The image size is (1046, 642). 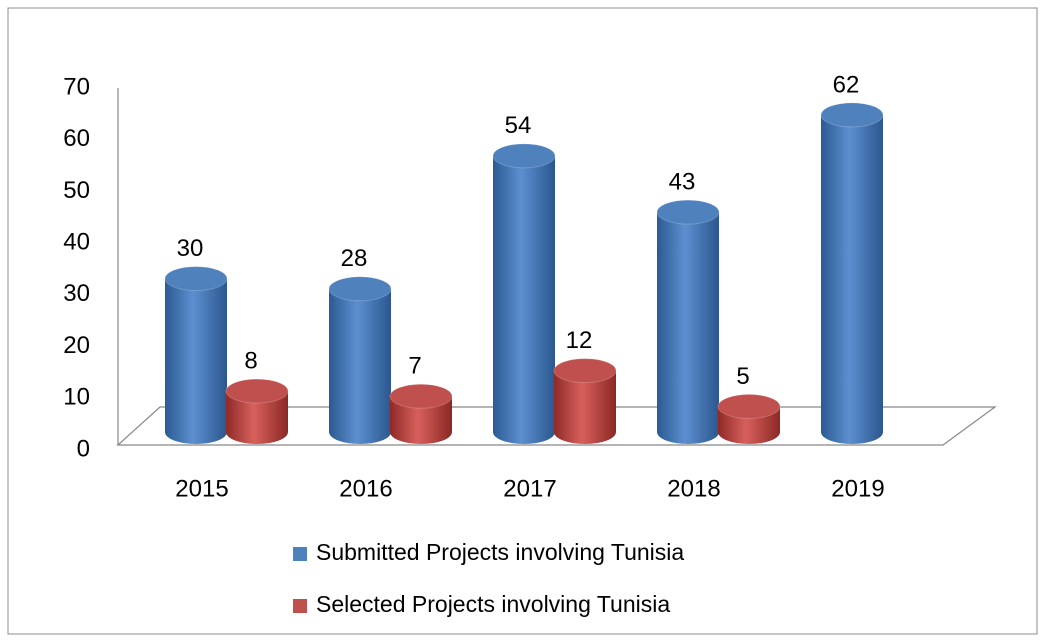 I want to click on x-tick-label: 2019, so click(x=857, y=488).